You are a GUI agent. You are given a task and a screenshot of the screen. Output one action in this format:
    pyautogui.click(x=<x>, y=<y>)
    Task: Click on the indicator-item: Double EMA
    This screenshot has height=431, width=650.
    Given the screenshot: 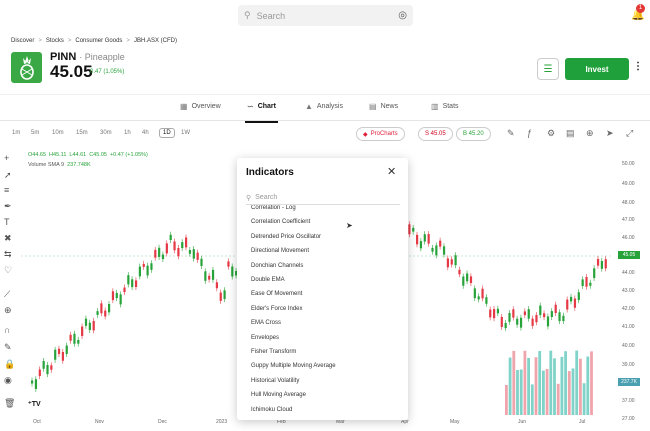 What is the action you would take?
    pyautogui.click(x=268, y=280)
    